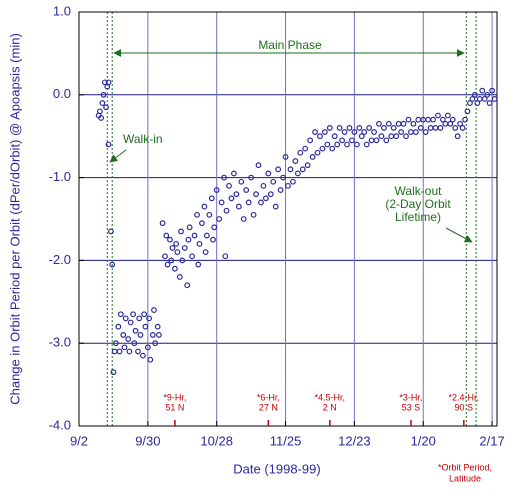  What do you see at coordinates (79, 440) in the screenshot?
I see `x-tick-label: 9/2` at bounding box center [79, 440].